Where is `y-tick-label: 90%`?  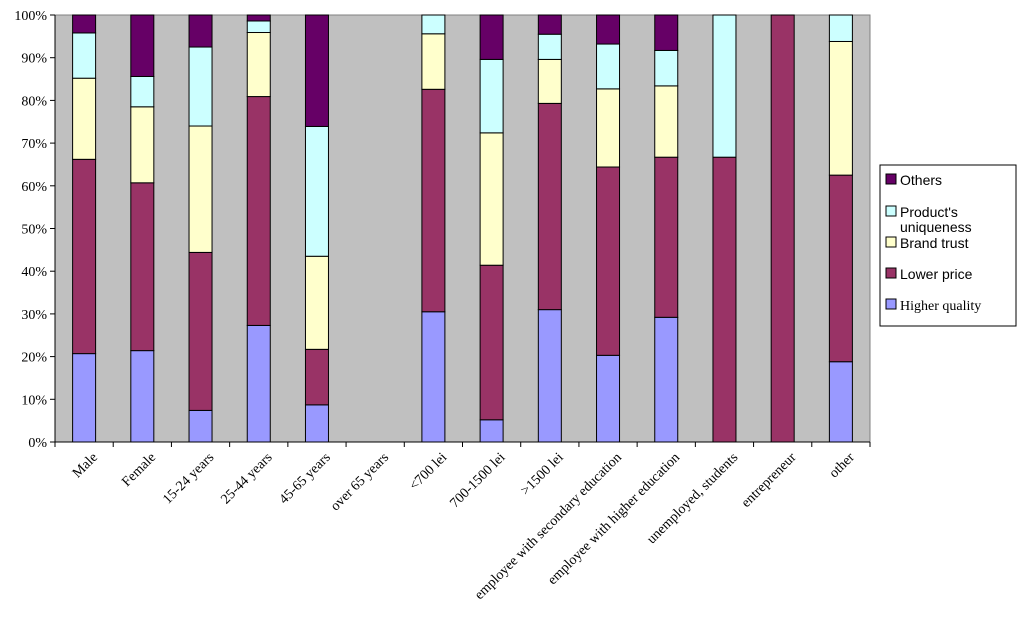
y-tick-label: 90% is located at coordinates (34, 59).